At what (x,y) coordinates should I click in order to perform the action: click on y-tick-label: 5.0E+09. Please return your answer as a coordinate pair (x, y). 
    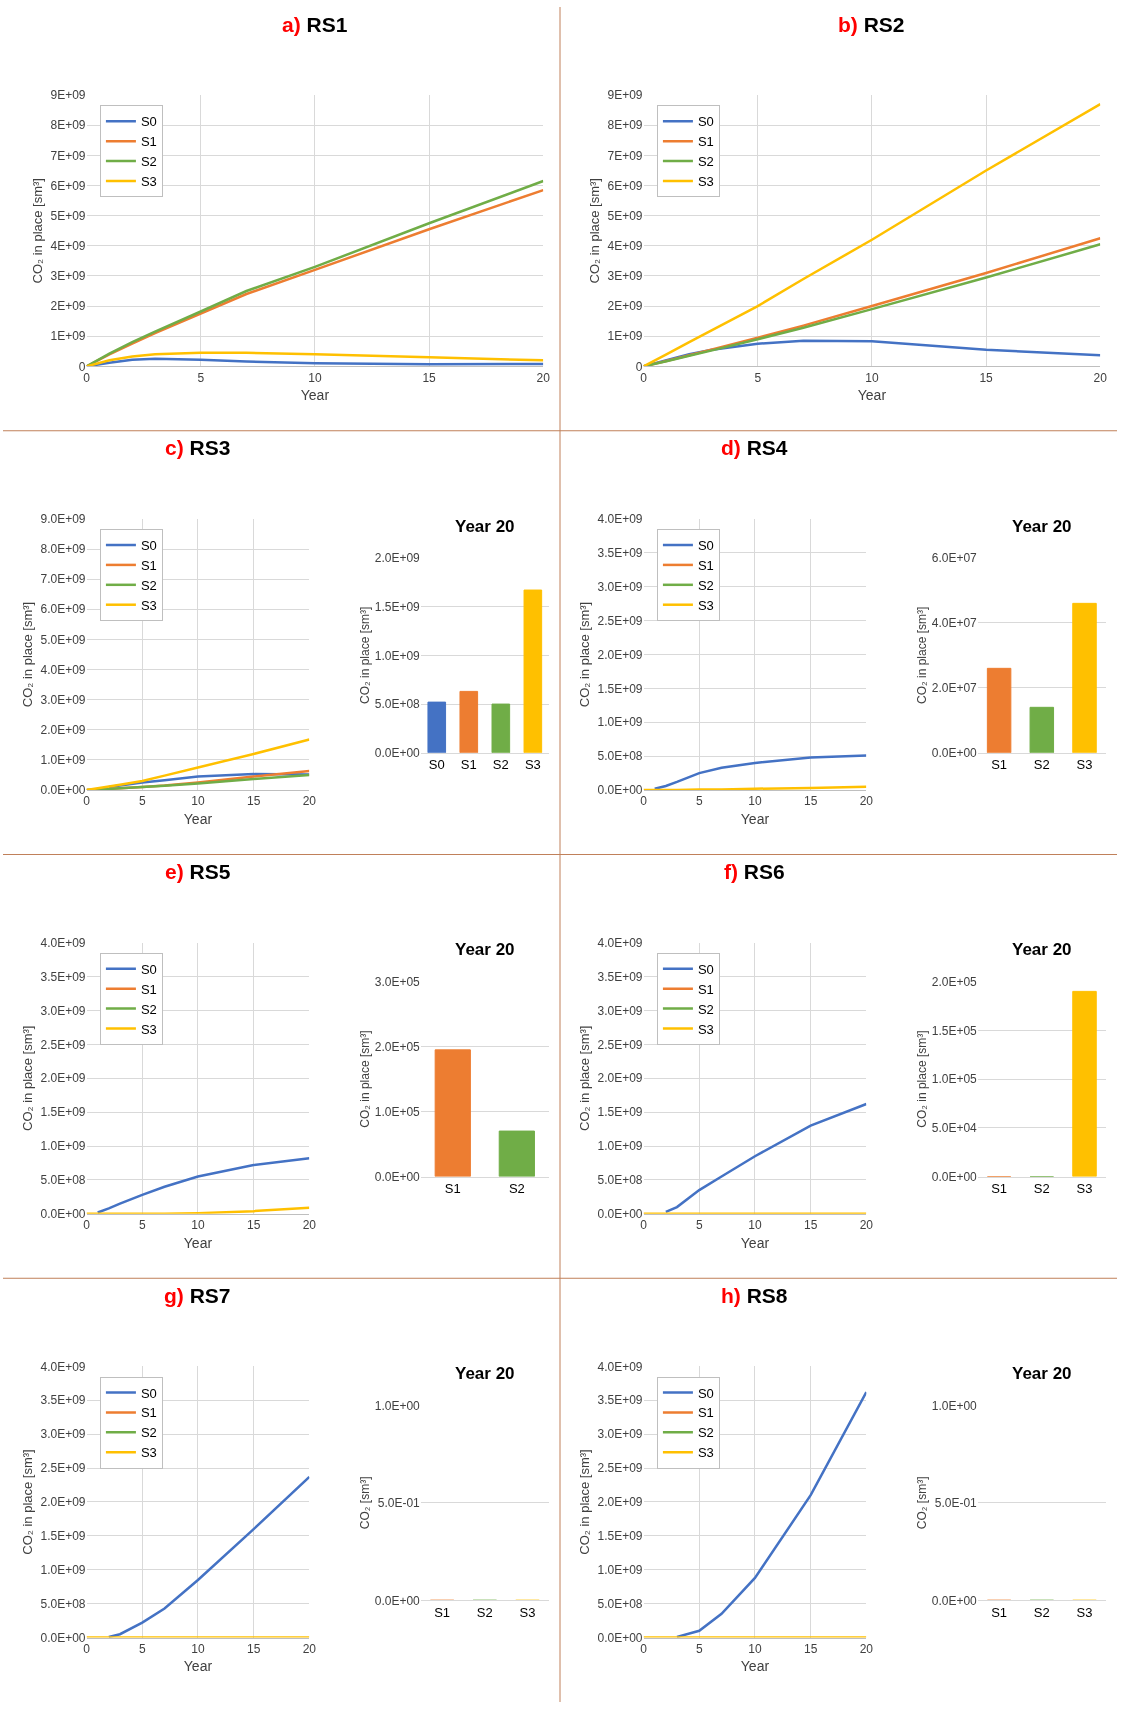
    Looking at the image, I should click on (63, 639).